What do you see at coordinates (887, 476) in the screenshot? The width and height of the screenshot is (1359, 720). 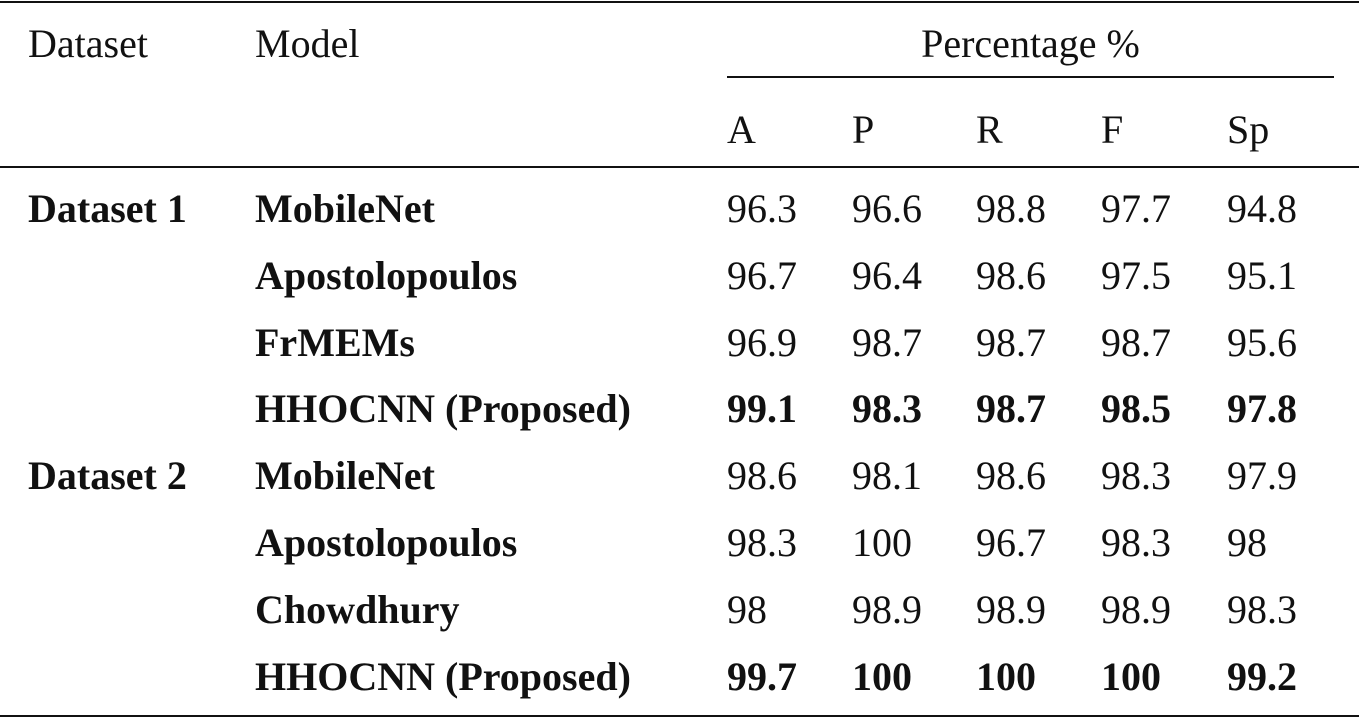 I see `metric-value: 98.1` at bounding box center [887, 476].